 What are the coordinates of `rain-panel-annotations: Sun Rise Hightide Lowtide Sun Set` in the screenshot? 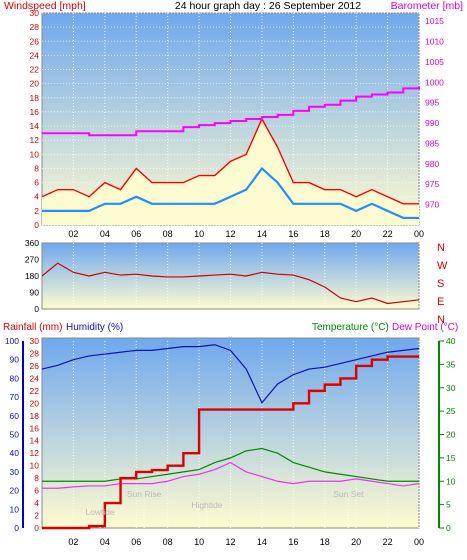 It's located at (224, 508).